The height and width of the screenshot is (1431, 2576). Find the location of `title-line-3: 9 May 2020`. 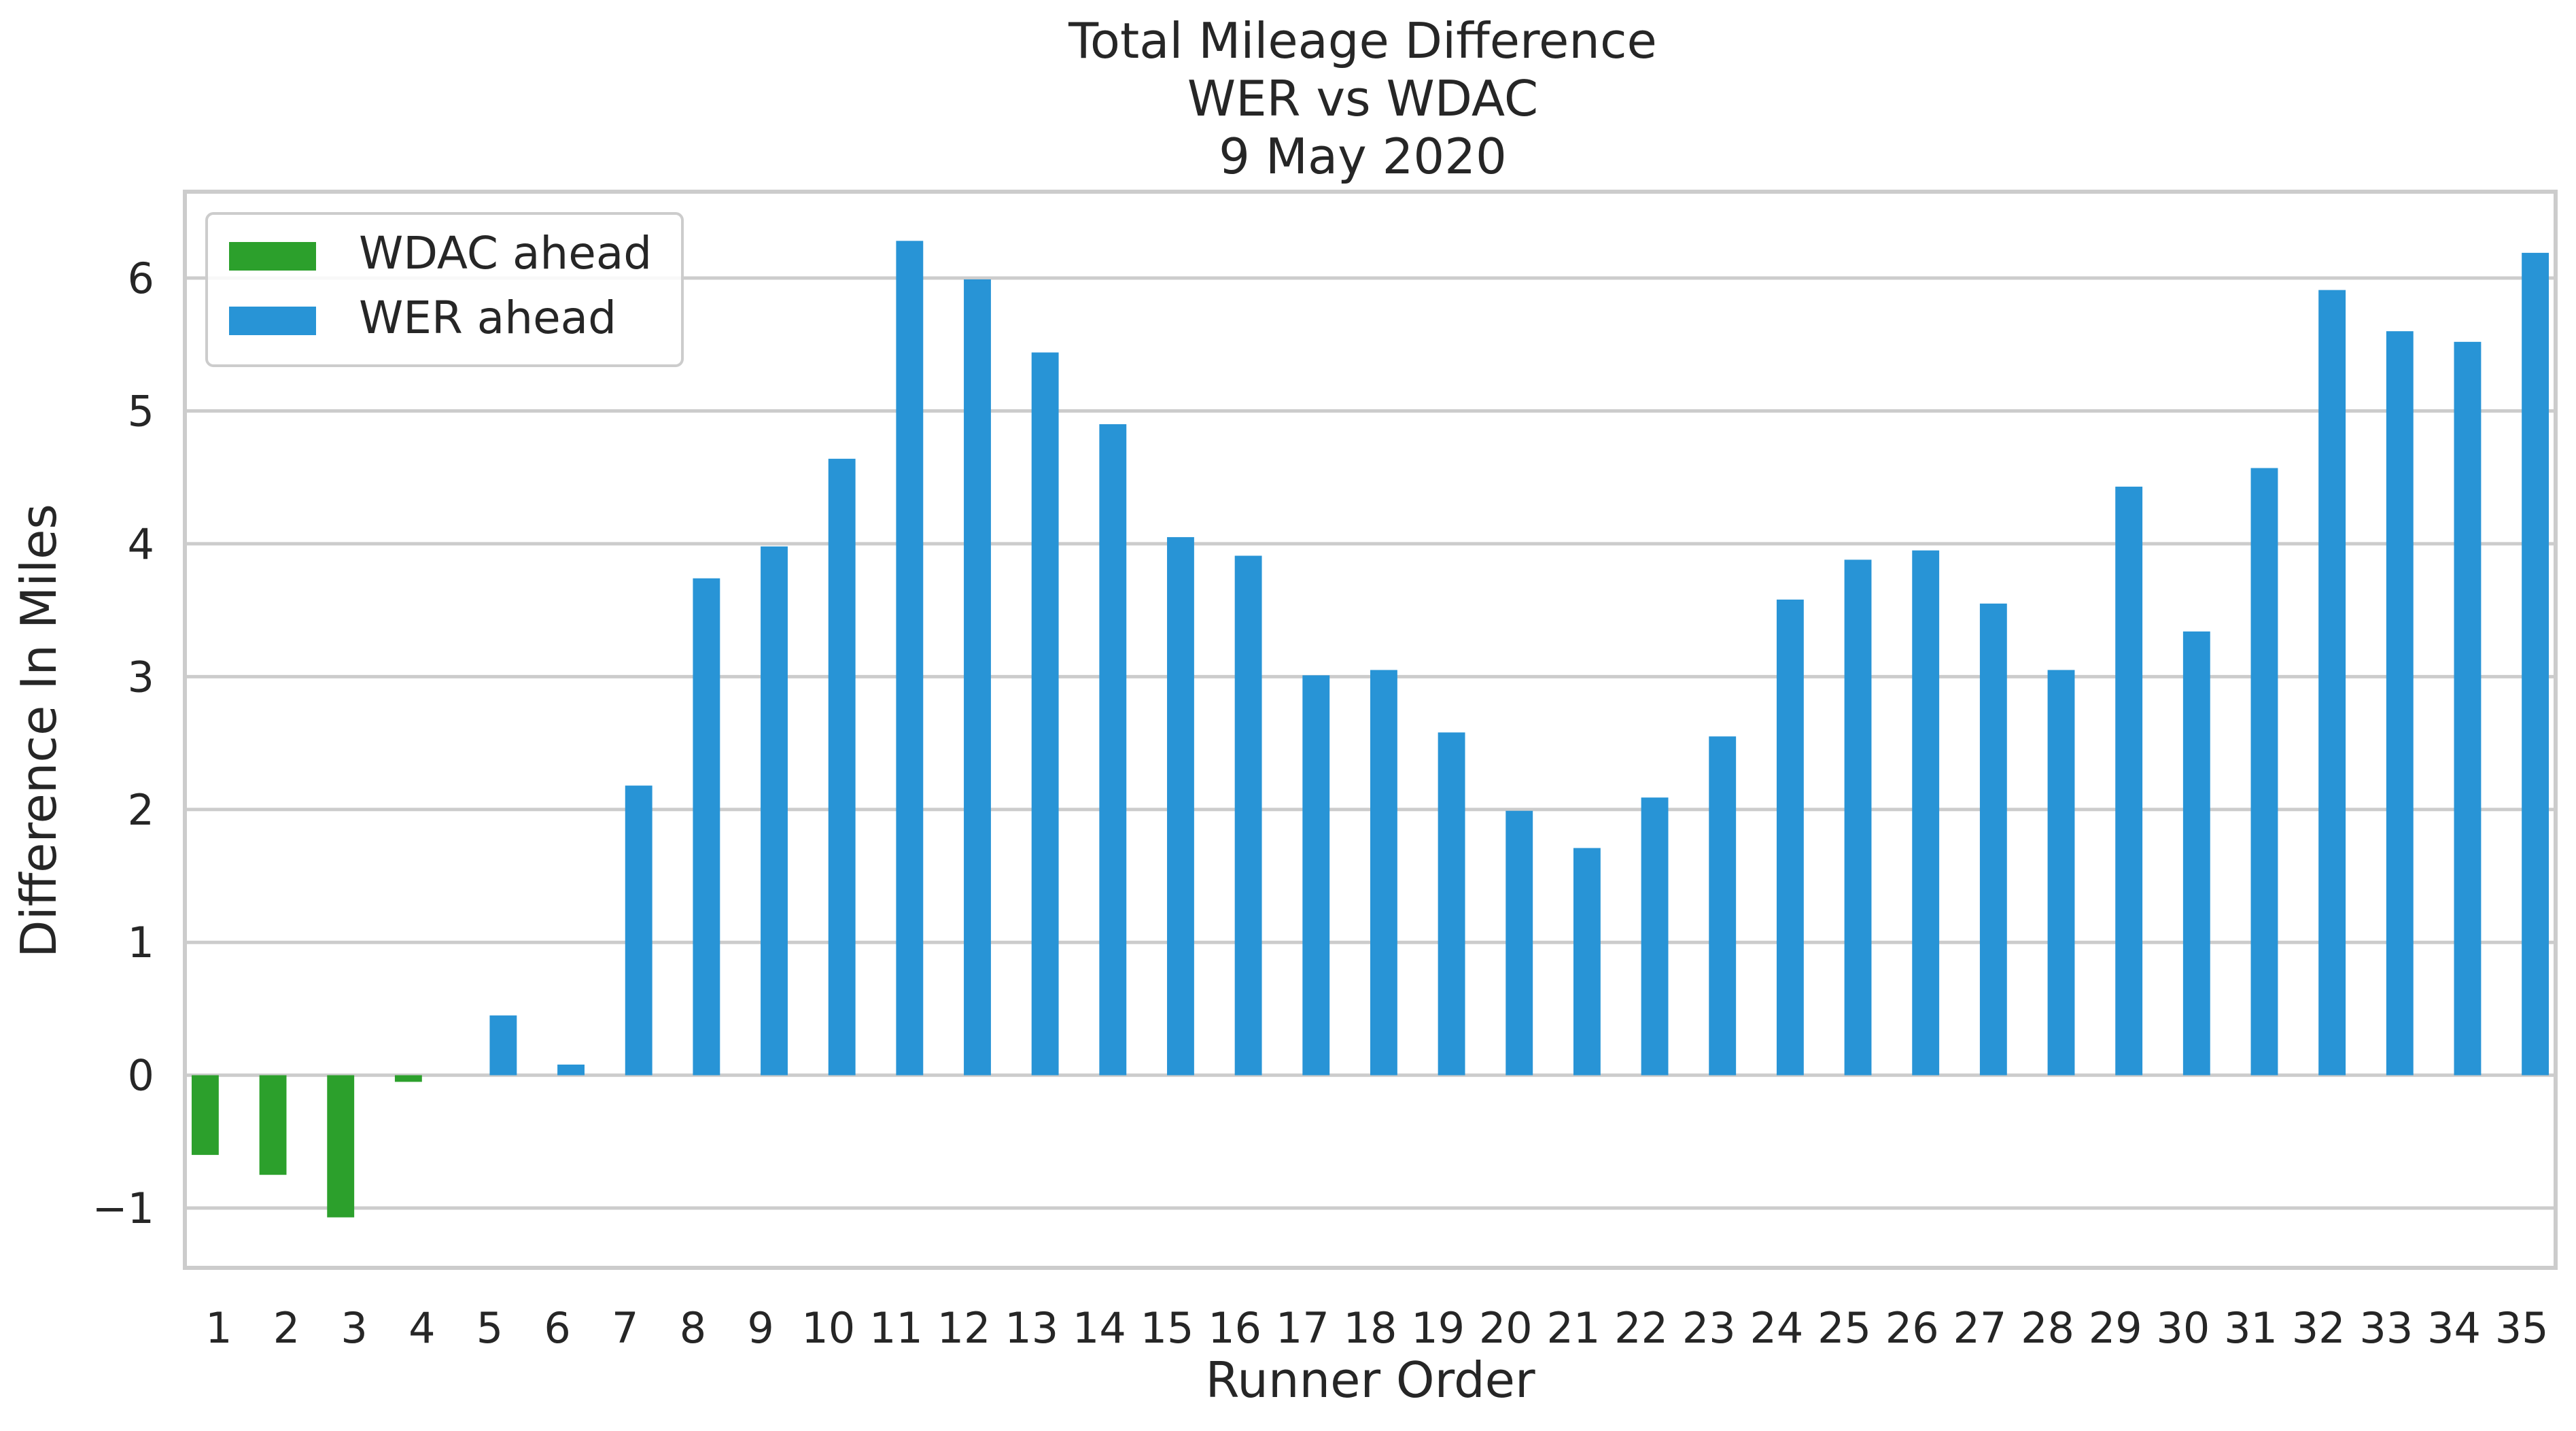

title-line-3: 9 May 2020 is located at coordinates (1363, 156).